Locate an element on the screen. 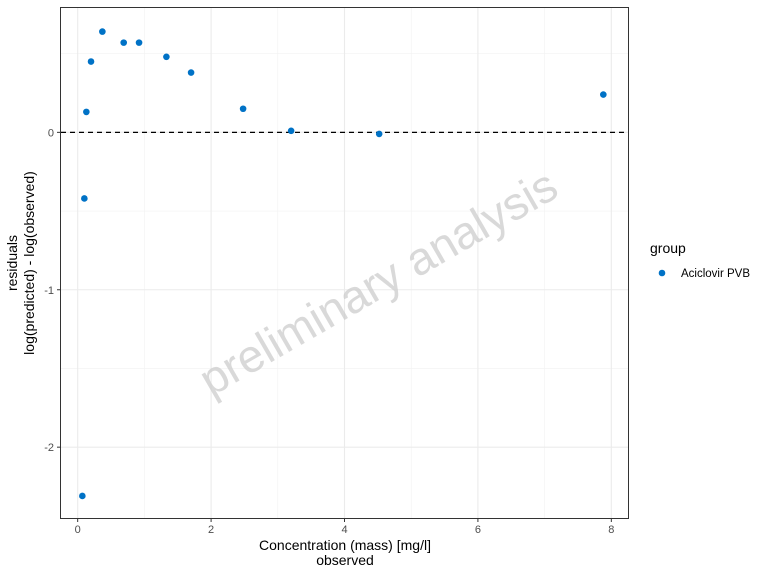 This screenshot has width=768, height=576. x-tick-label: 2 is located at coordinates (211, 530).